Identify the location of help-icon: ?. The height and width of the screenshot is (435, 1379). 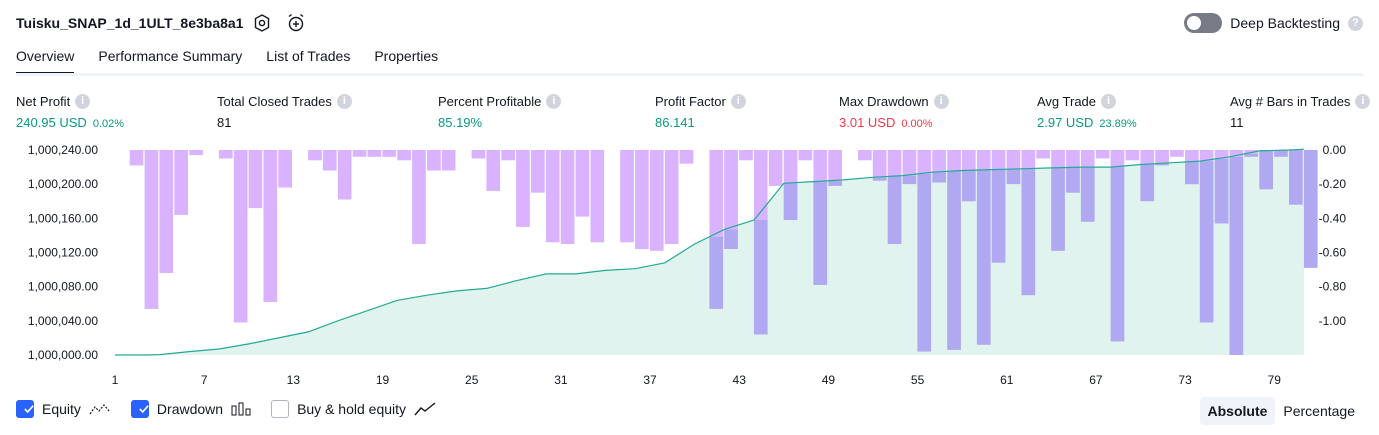
(1355, 23).